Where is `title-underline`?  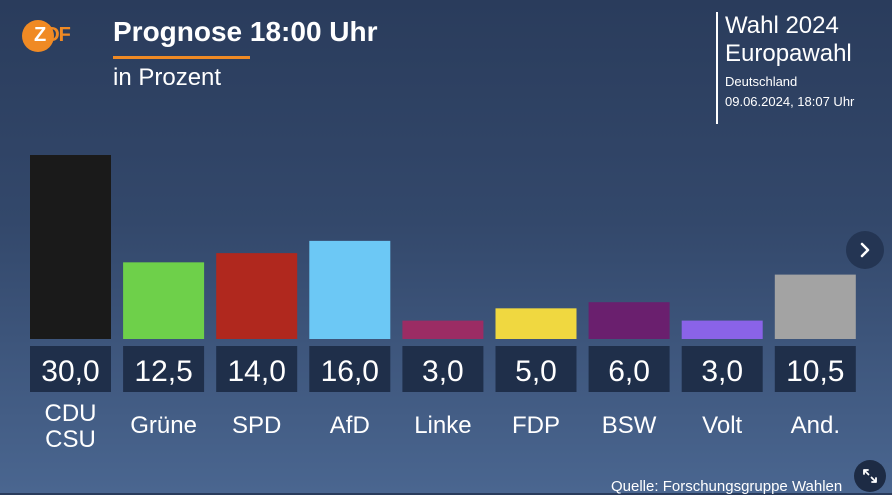 title-underline is located at coordinates (181, 57).